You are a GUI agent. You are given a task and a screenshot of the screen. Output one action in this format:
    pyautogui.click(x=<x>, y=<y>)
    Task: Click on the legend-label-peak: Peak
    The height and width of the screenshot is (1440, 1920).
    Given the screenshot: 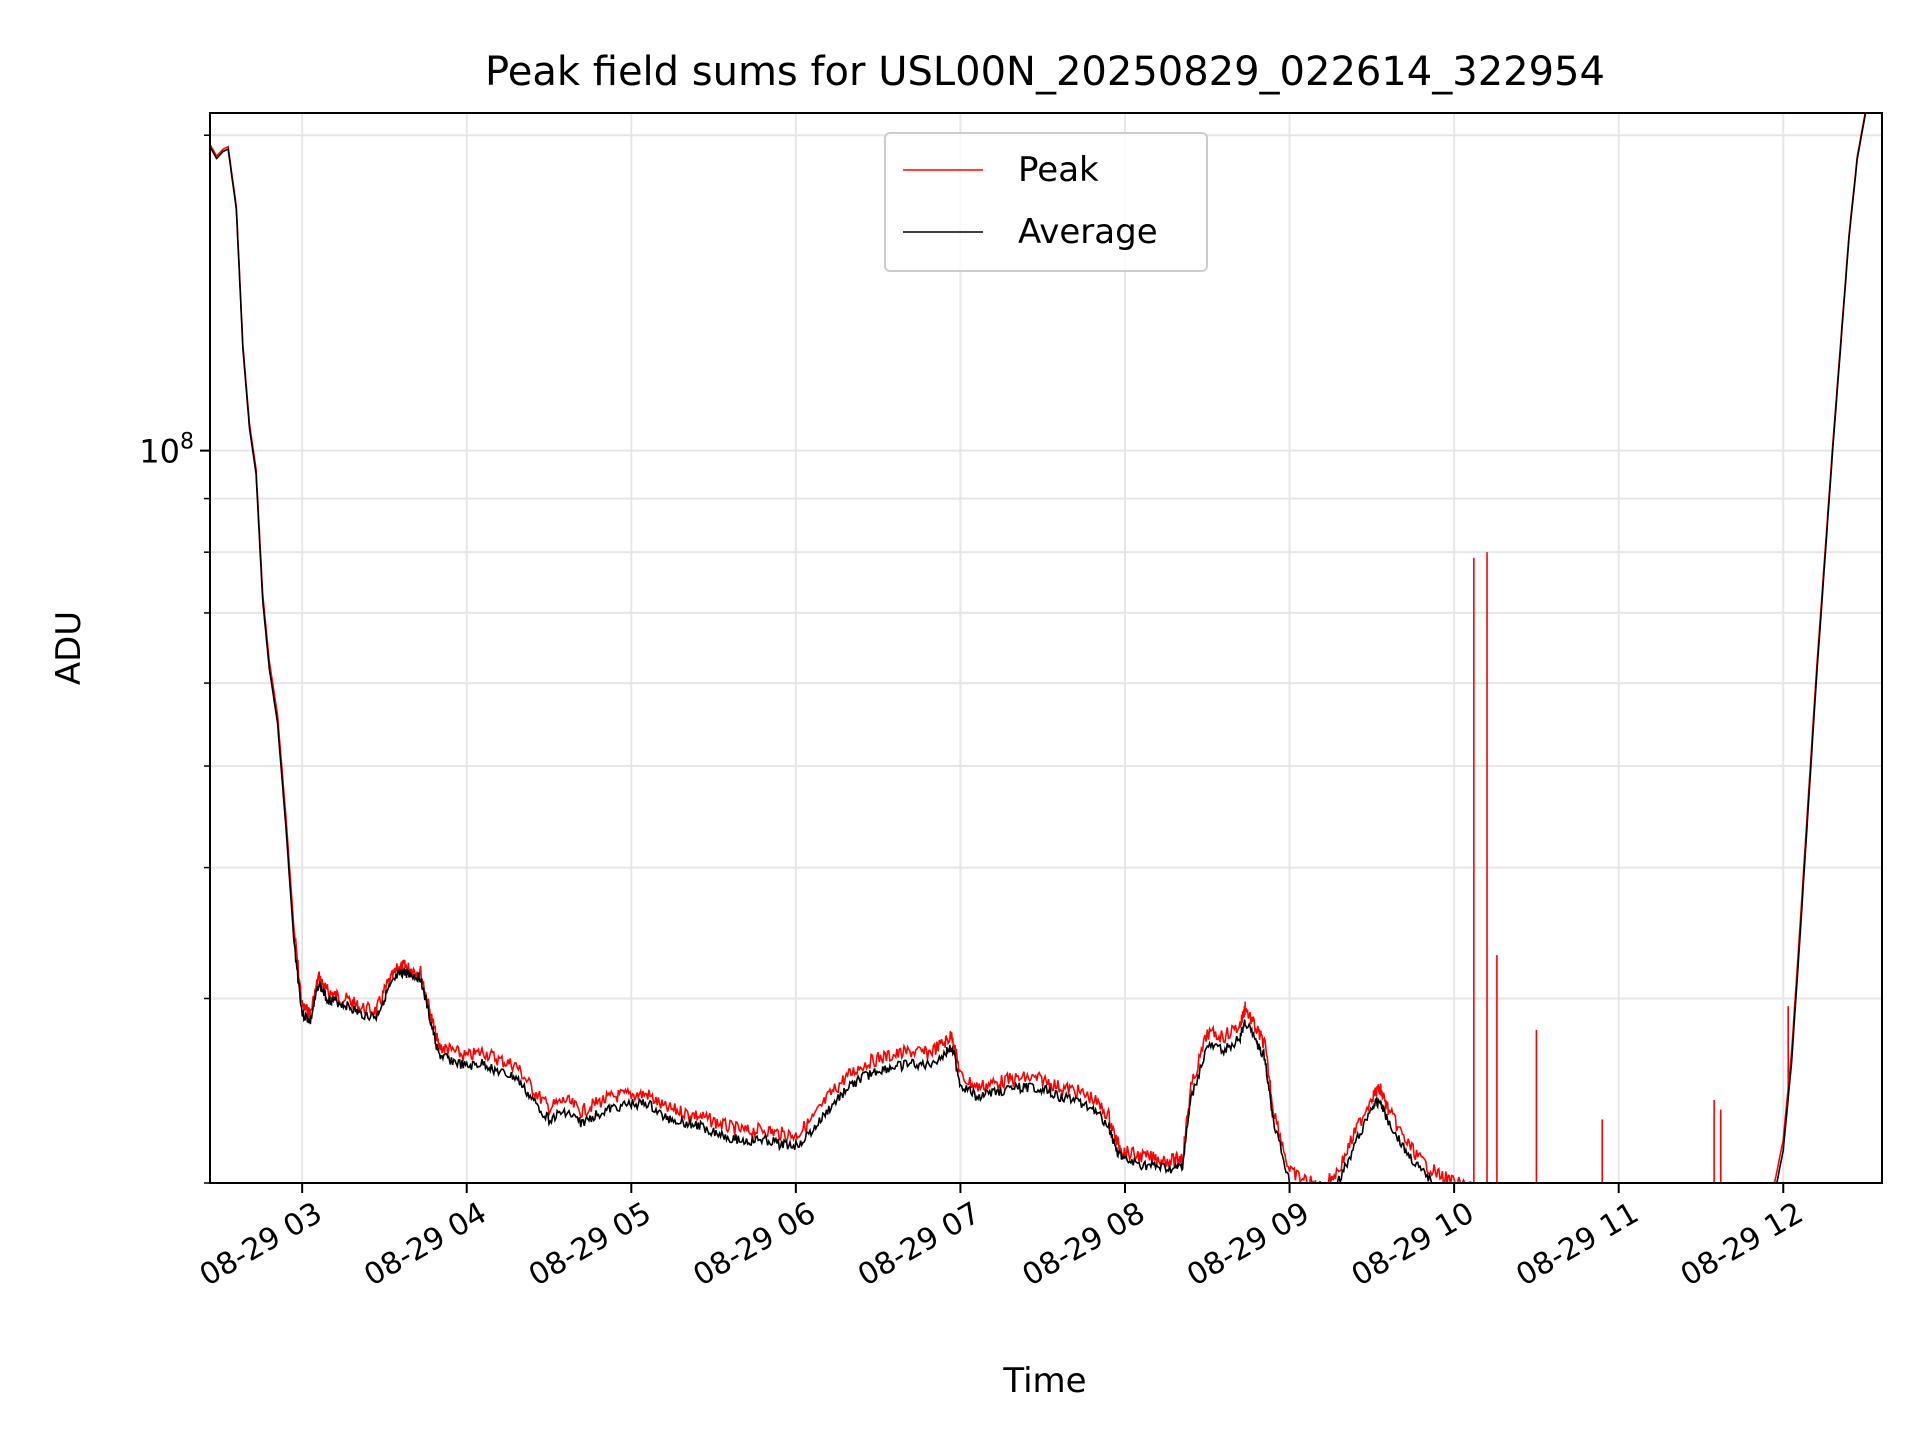 What is the action you would take?
    pyautogui.click(x=1058, y=170)
    